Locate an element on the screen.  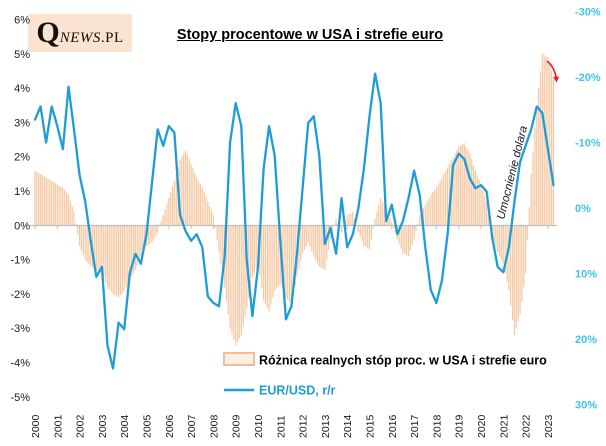
left-axis-tick-label: 3% is located at coordinates (22, 123).